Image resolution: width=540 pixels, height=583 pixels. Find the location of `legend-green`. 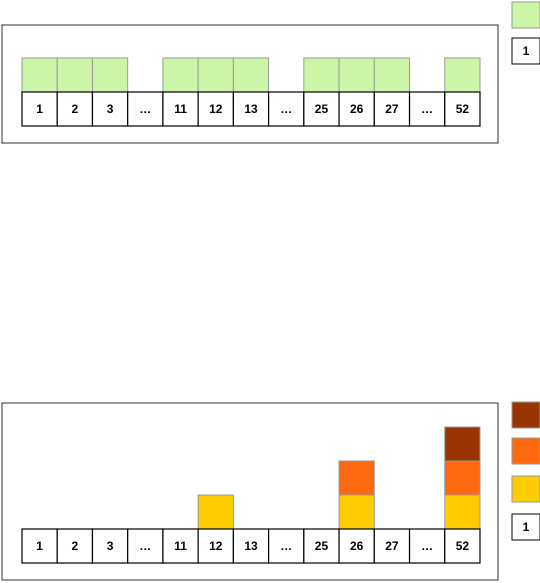

legend-green is located at coordinates (525, 15).